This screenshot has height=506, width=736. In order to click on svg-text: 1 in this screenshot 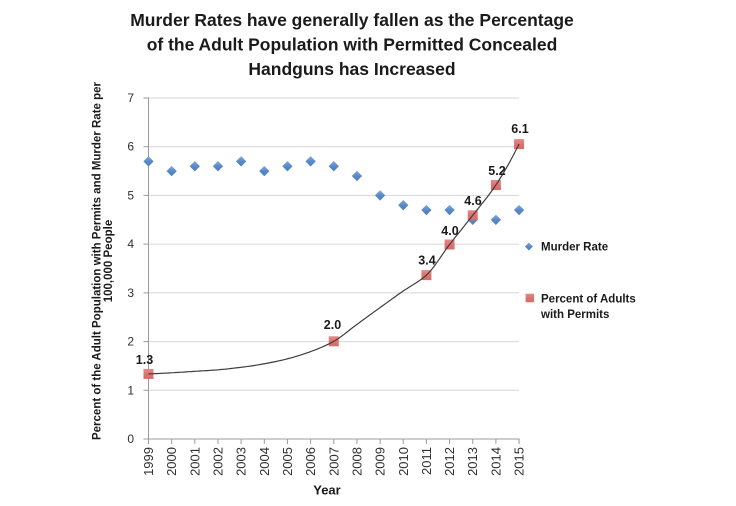, I will do `click(130, 390)`.